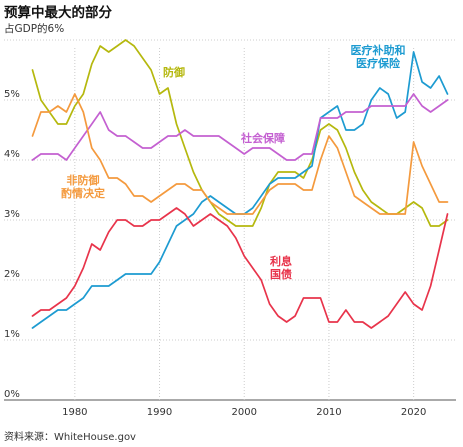 This screenshot has width=463, height=447. What do you see at coordinates (174, 72) in the screenshot?
I see `series-label-defense: 防御` at bounding box center [174, 72].